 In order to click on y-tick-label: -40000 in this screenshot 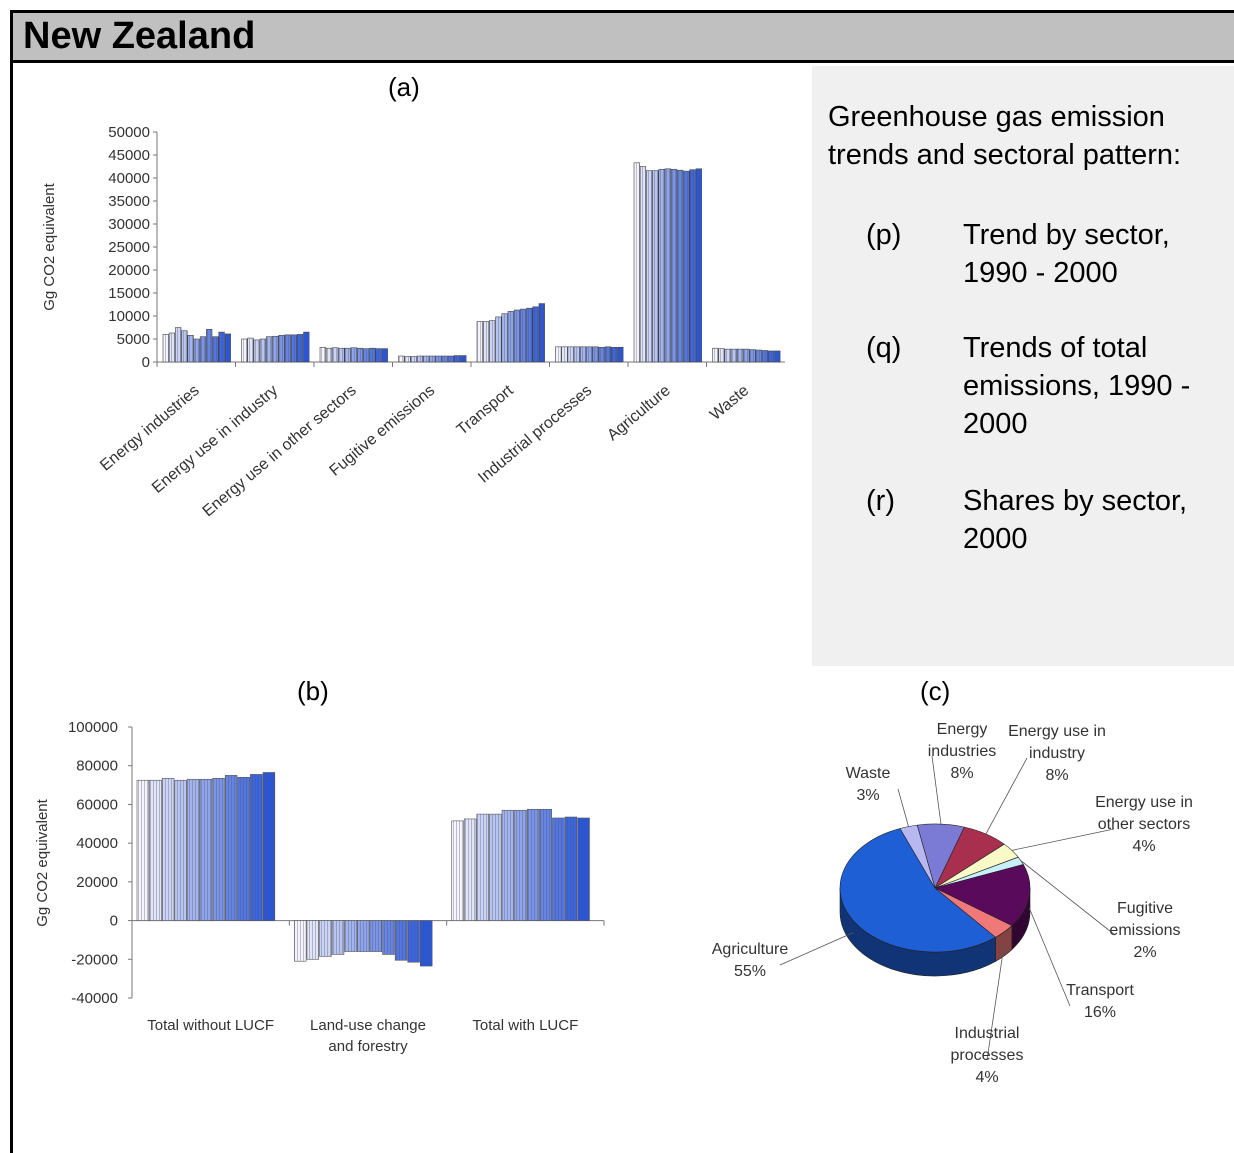, I will do `click(94, 998)`.